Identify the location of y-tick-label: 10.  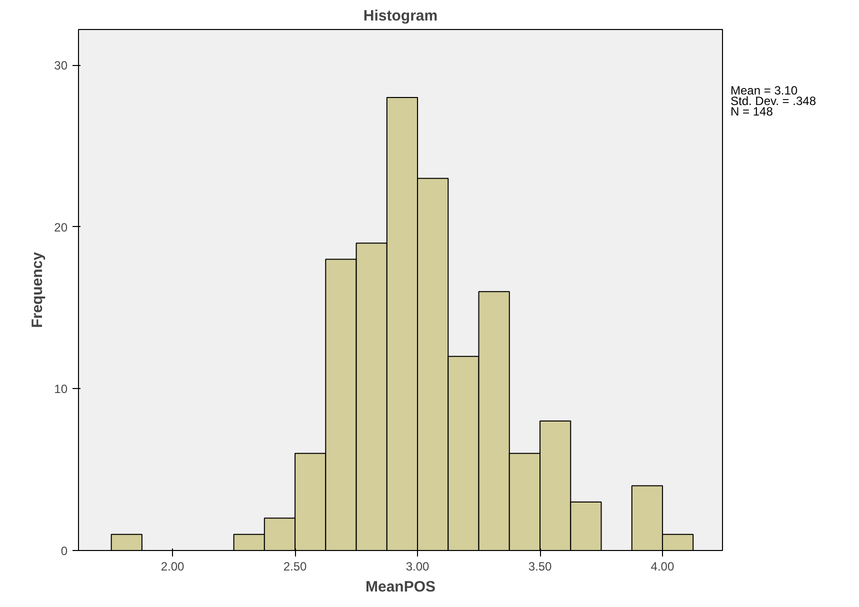
(61, 389).